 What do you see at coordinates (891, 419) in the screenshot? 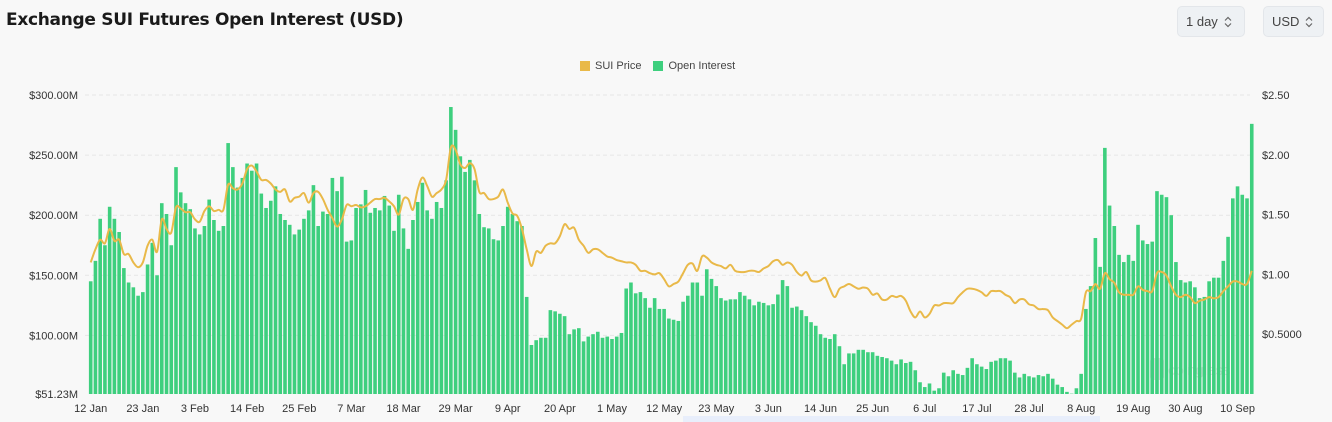
I see `zoom-range-slider` at bounding box center [891, 419].